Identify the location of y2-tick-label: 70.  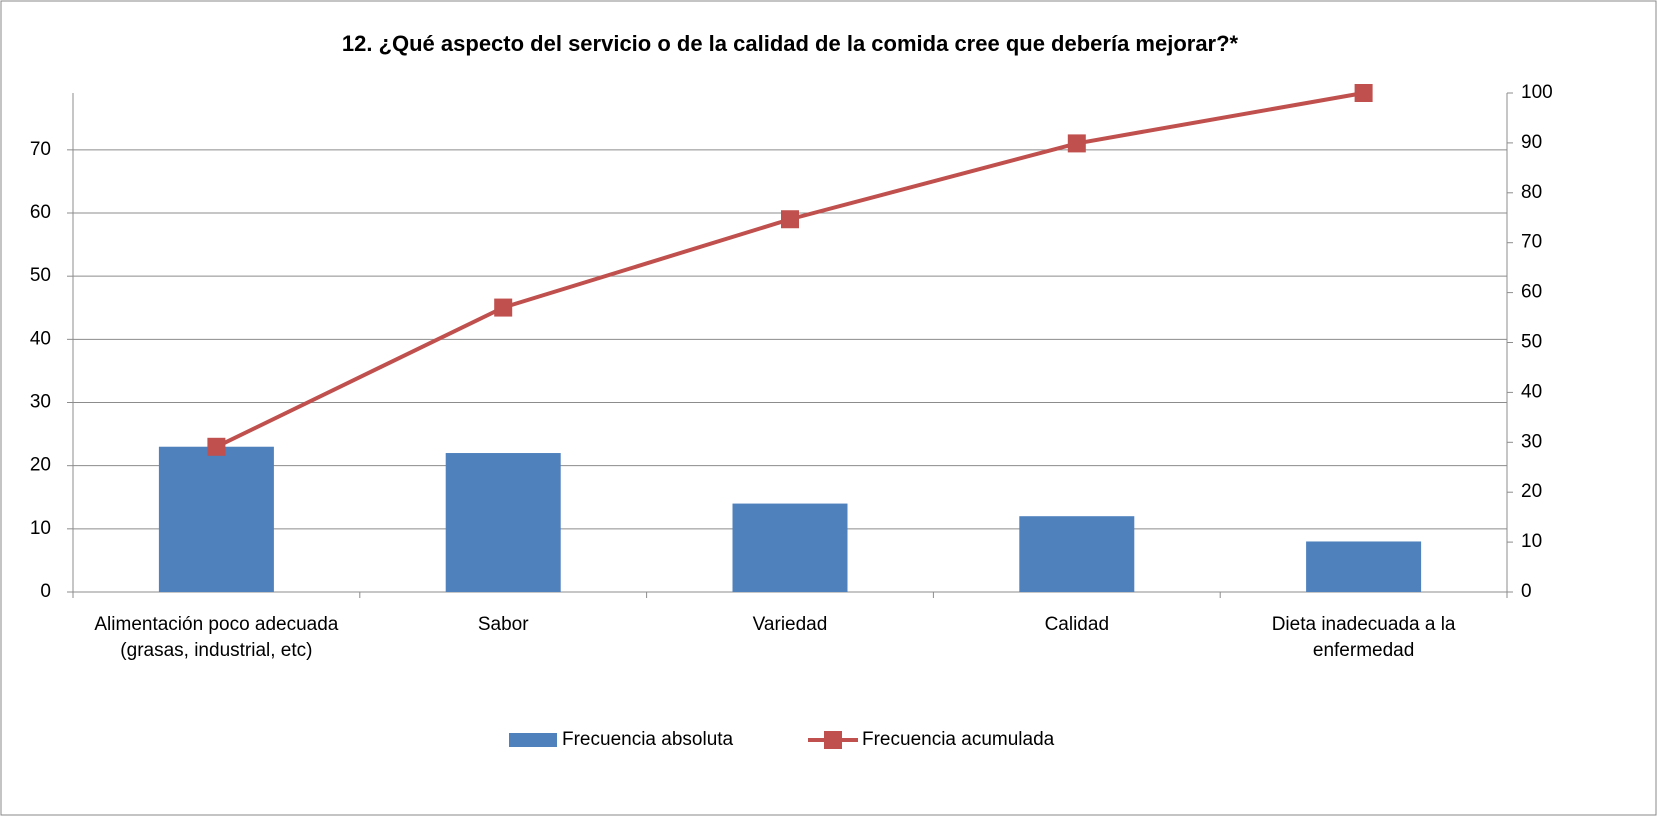
(1531, 242).